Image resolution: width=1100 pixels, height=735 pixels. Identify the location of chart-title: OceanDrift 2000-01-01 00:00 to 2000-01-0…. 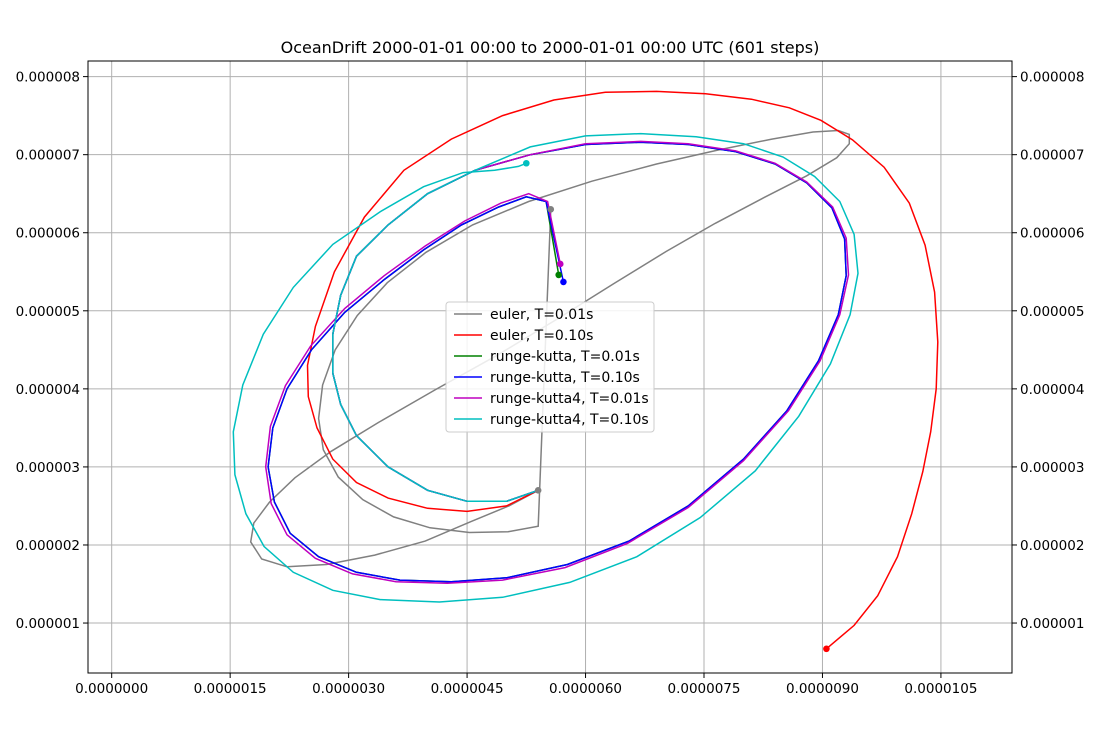
(550, 47).